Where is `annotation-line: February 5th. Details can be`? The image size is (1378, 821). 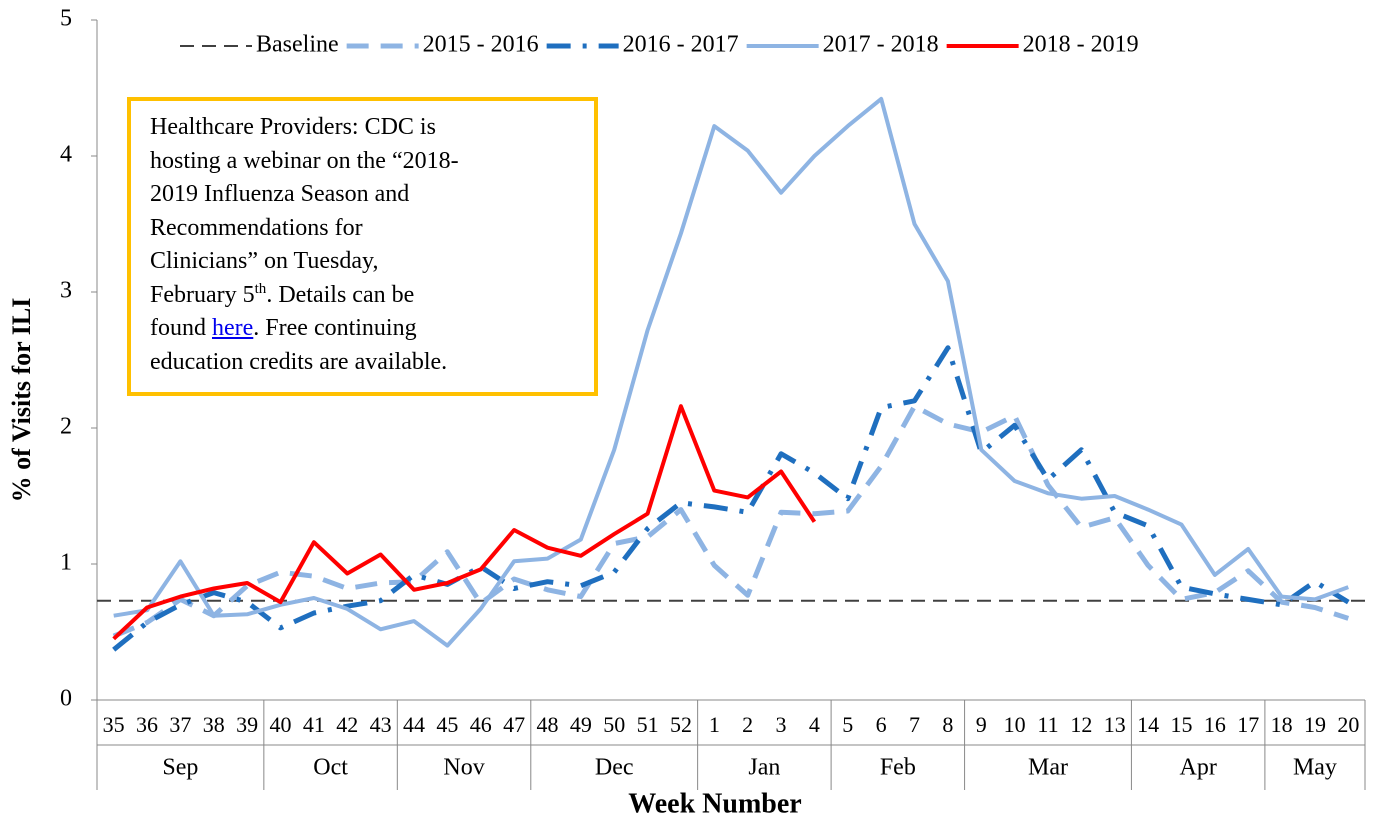 annotation-line: February 5th. Details can be is located at coordinates (367, 296).